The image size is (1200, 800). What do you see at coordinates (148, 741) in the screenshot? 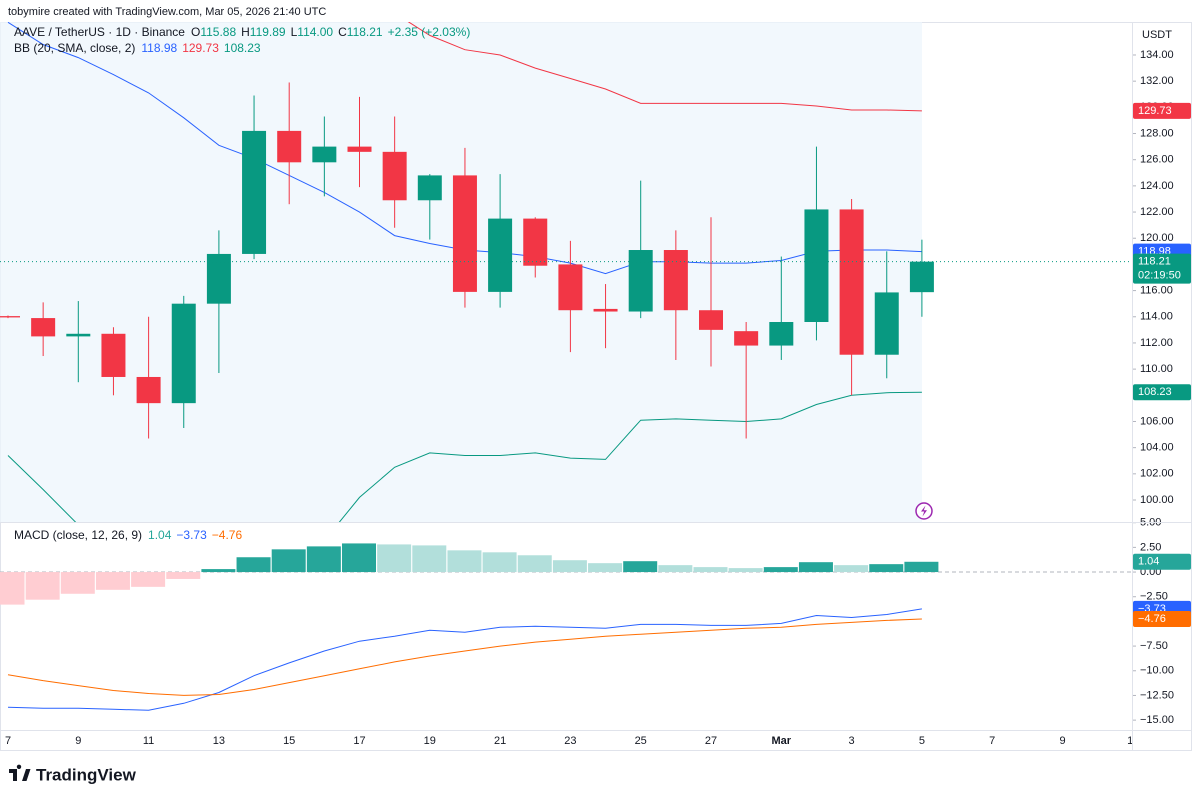
I see `x-tick-label: 11` at bounding box center [148, 741].